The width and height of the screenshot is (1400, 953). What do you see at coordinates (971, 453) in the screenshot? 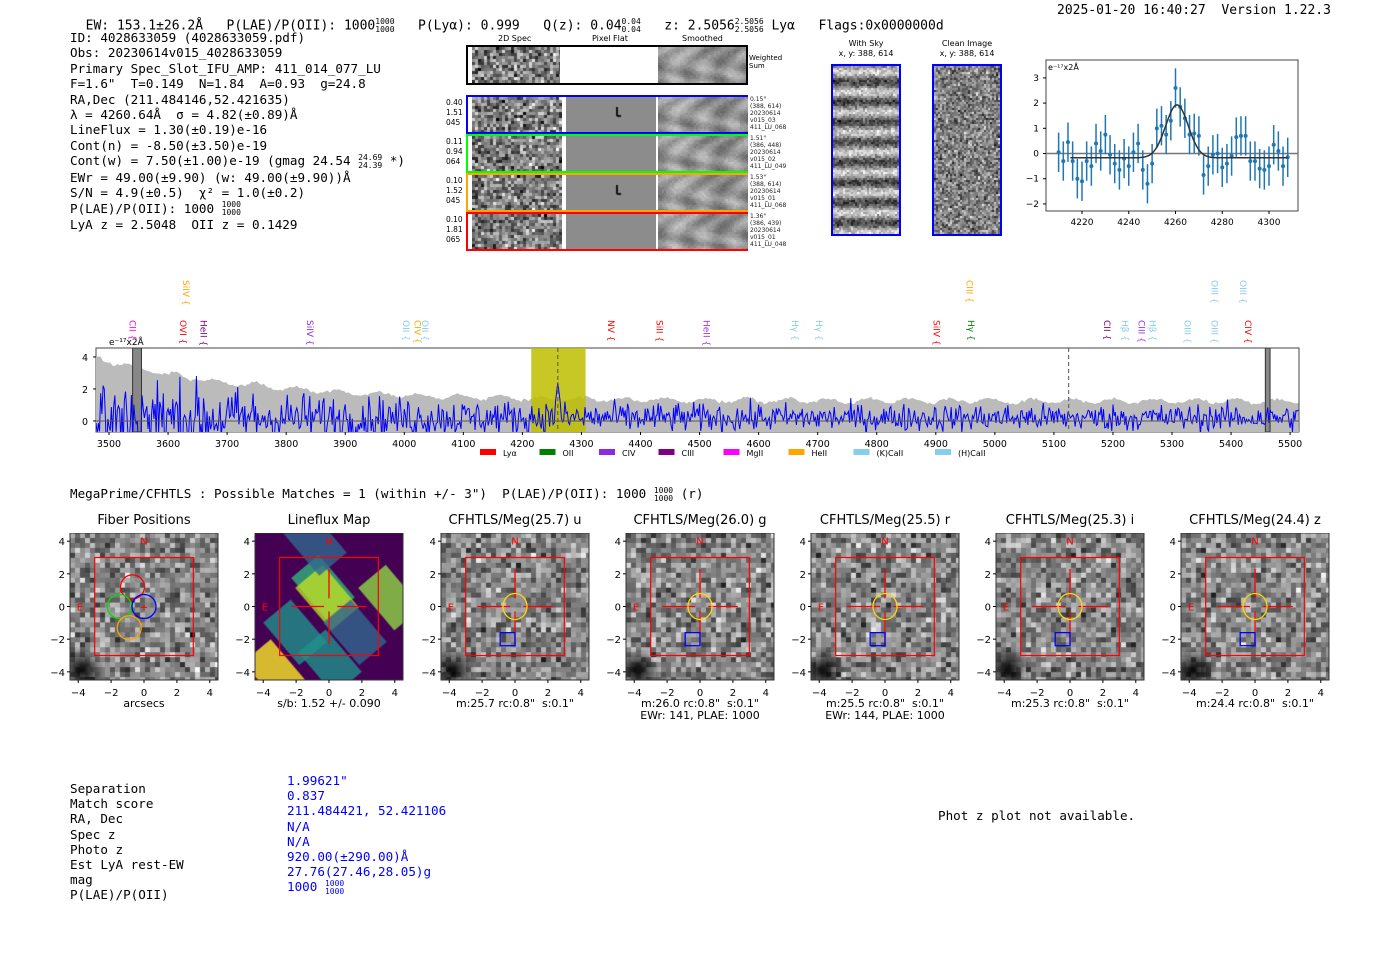
I see `legend-label: (H)CaII` at bounding box center [971, 453].